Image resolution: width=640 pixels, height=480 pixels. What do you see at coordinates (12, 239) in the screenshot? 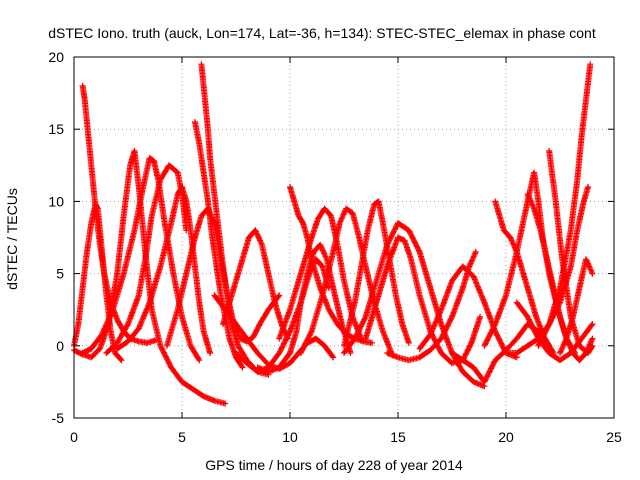
I see `y-axis-label: dSTEC / TECUs` at bounding box center [12, 239].